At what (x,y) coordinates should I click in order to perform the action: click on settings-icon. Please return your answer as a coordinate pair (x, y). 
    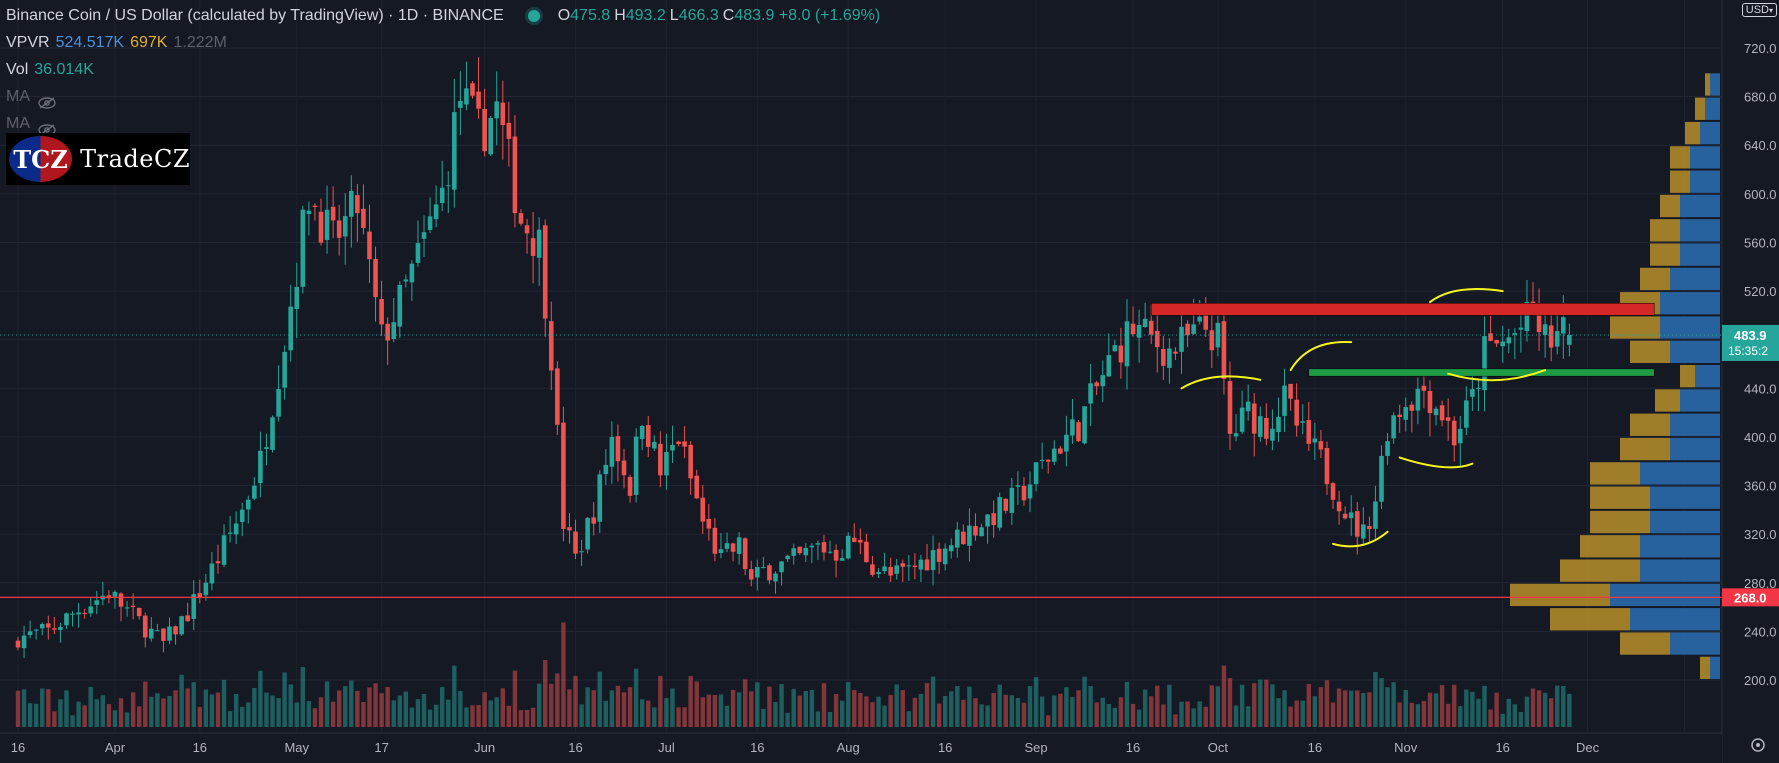
    Looking at the image, I should click on (1758, 745).